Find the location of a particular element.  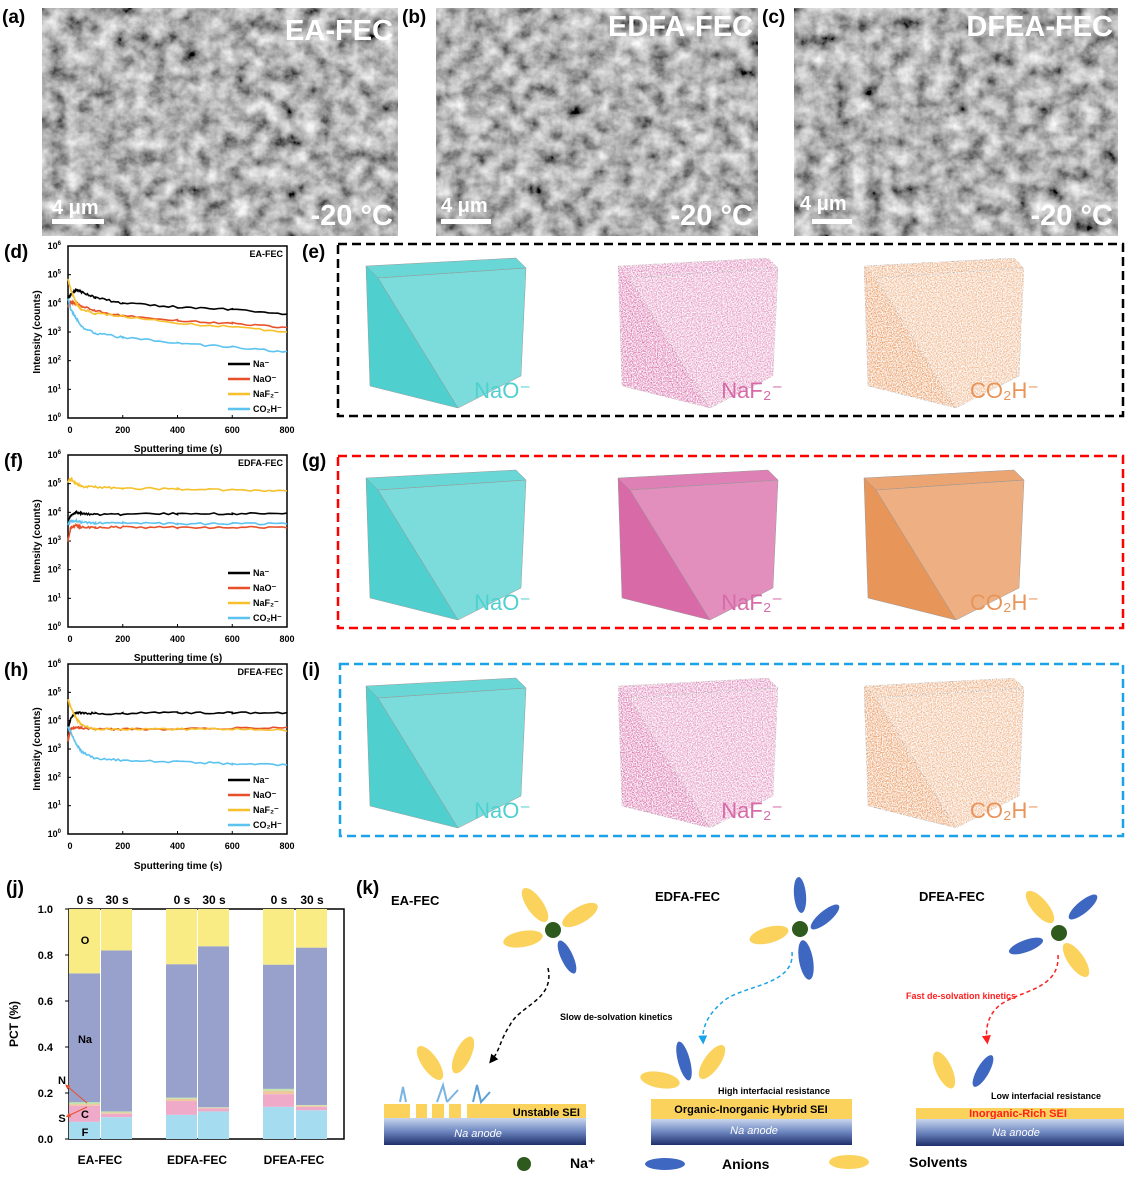

resistance-high-label: High interfacial resistance is located at coordinates (774, 1091).